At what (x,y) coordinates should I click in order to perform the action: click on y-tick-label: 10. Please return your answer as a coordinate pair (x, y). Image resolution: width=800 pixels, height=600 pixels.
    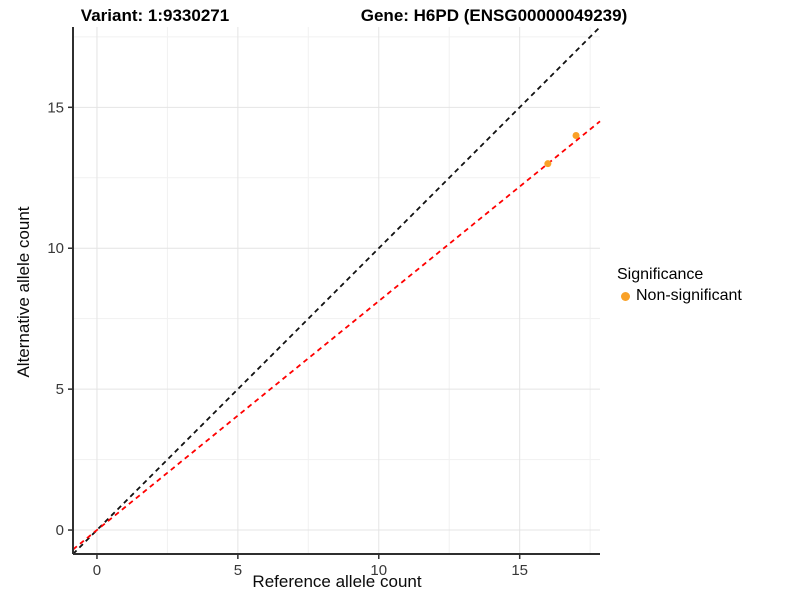
    Looking at the image, I should click on (55, 248).